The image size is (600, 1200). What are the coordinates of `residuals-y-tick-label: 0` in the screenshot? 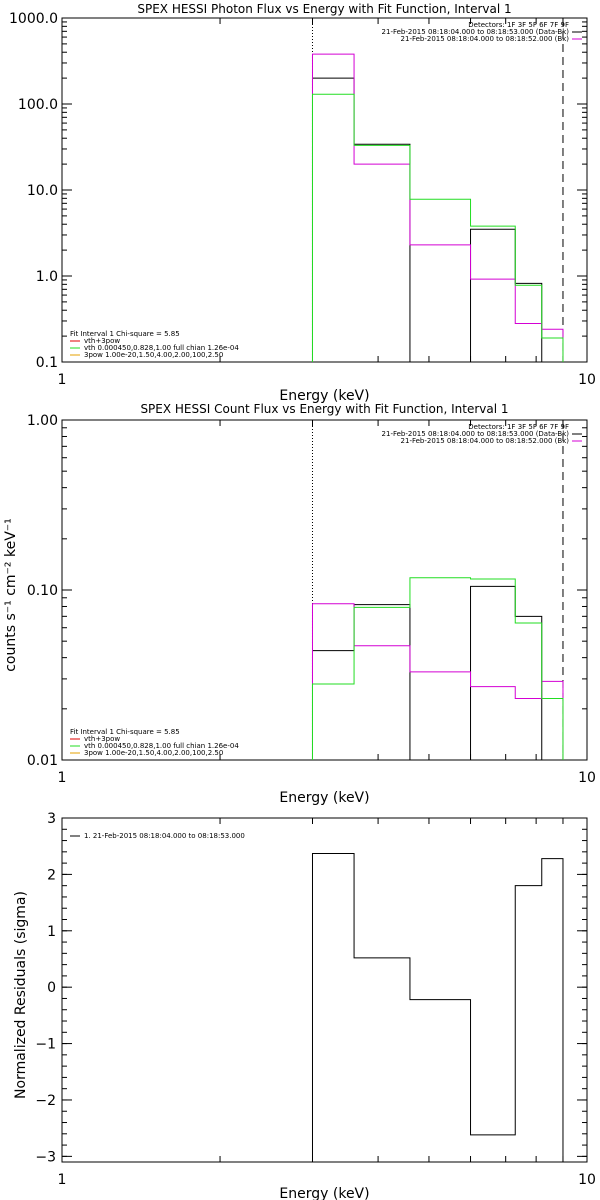 It's located at (51, 988).